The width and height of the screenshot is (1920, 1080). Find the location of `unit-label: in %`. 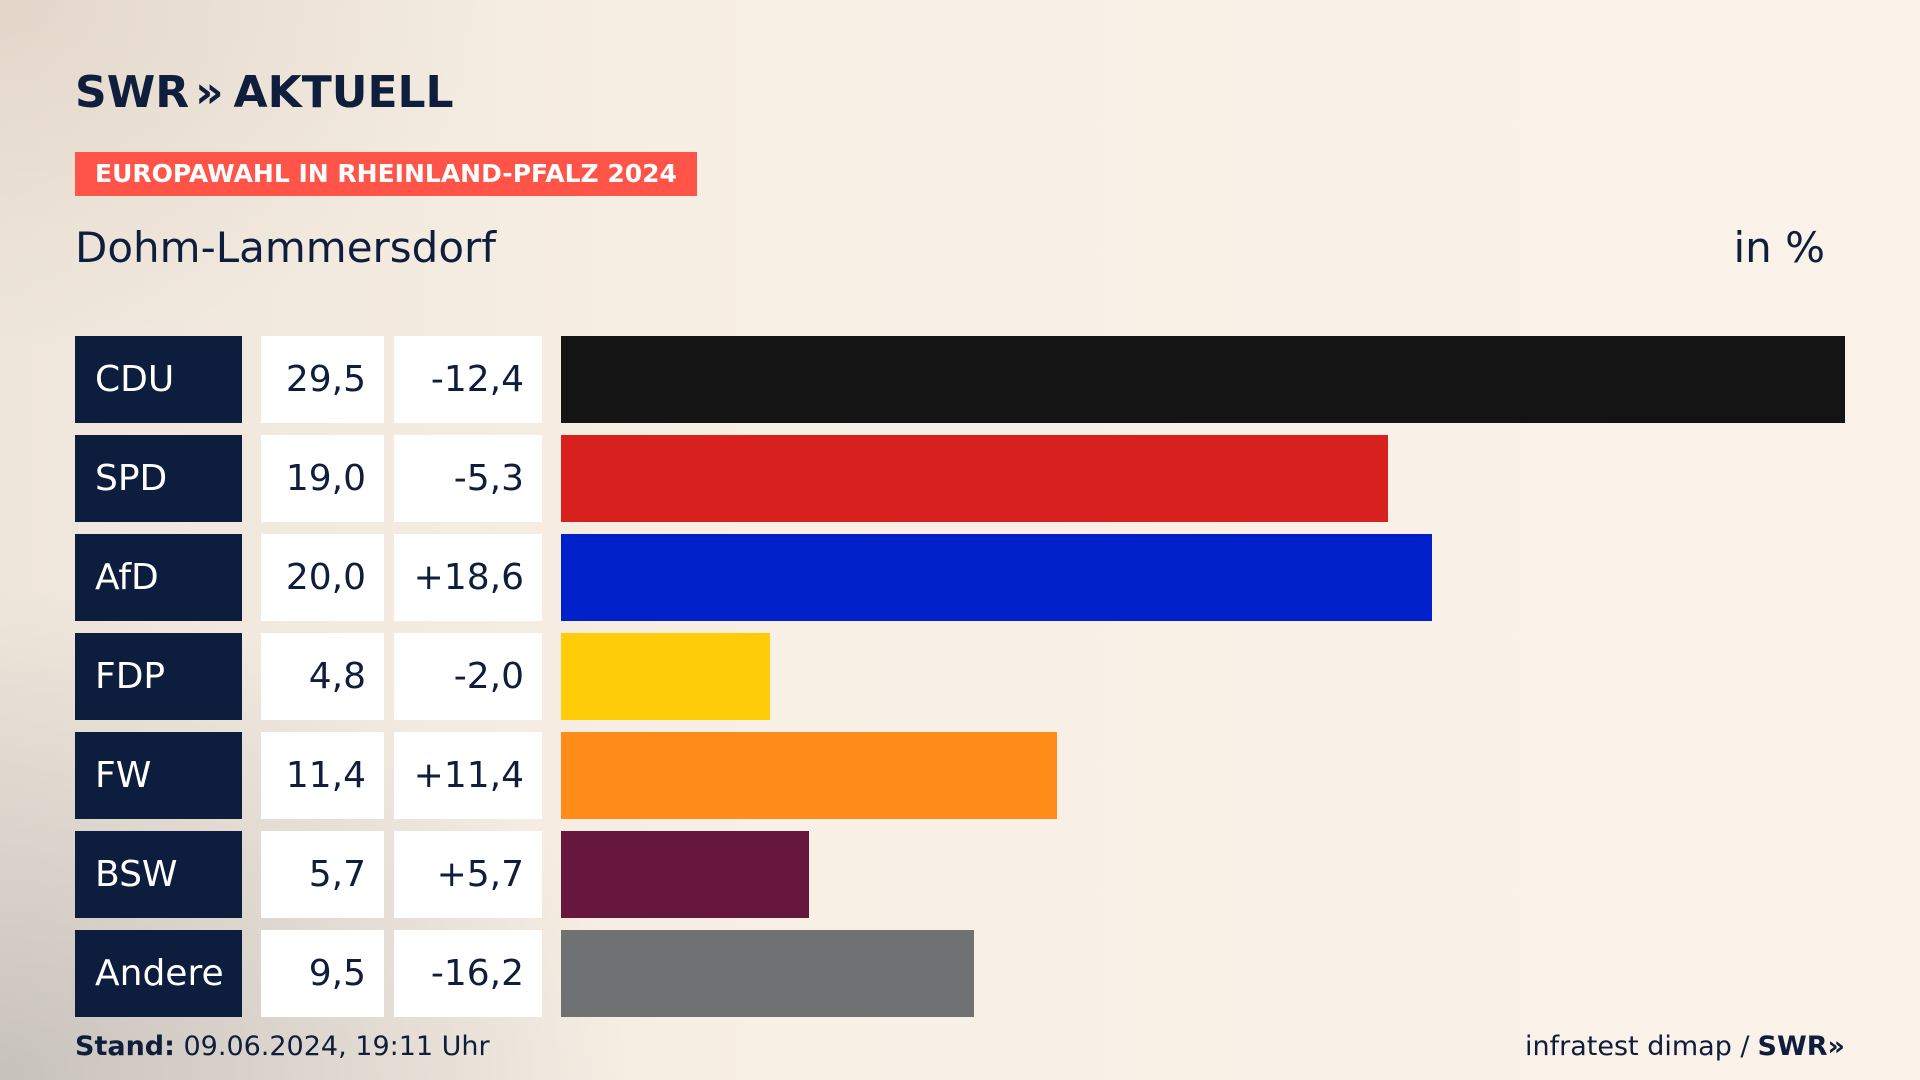

unit-label: in % is located at coordinates (1779, 247).